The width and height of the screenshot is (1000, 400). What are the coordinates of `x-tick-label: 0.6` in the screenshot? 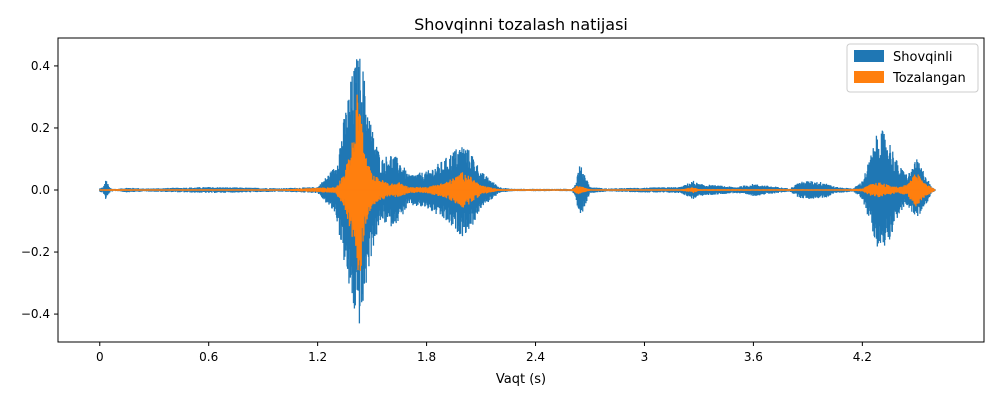 It's located at (208, 357).